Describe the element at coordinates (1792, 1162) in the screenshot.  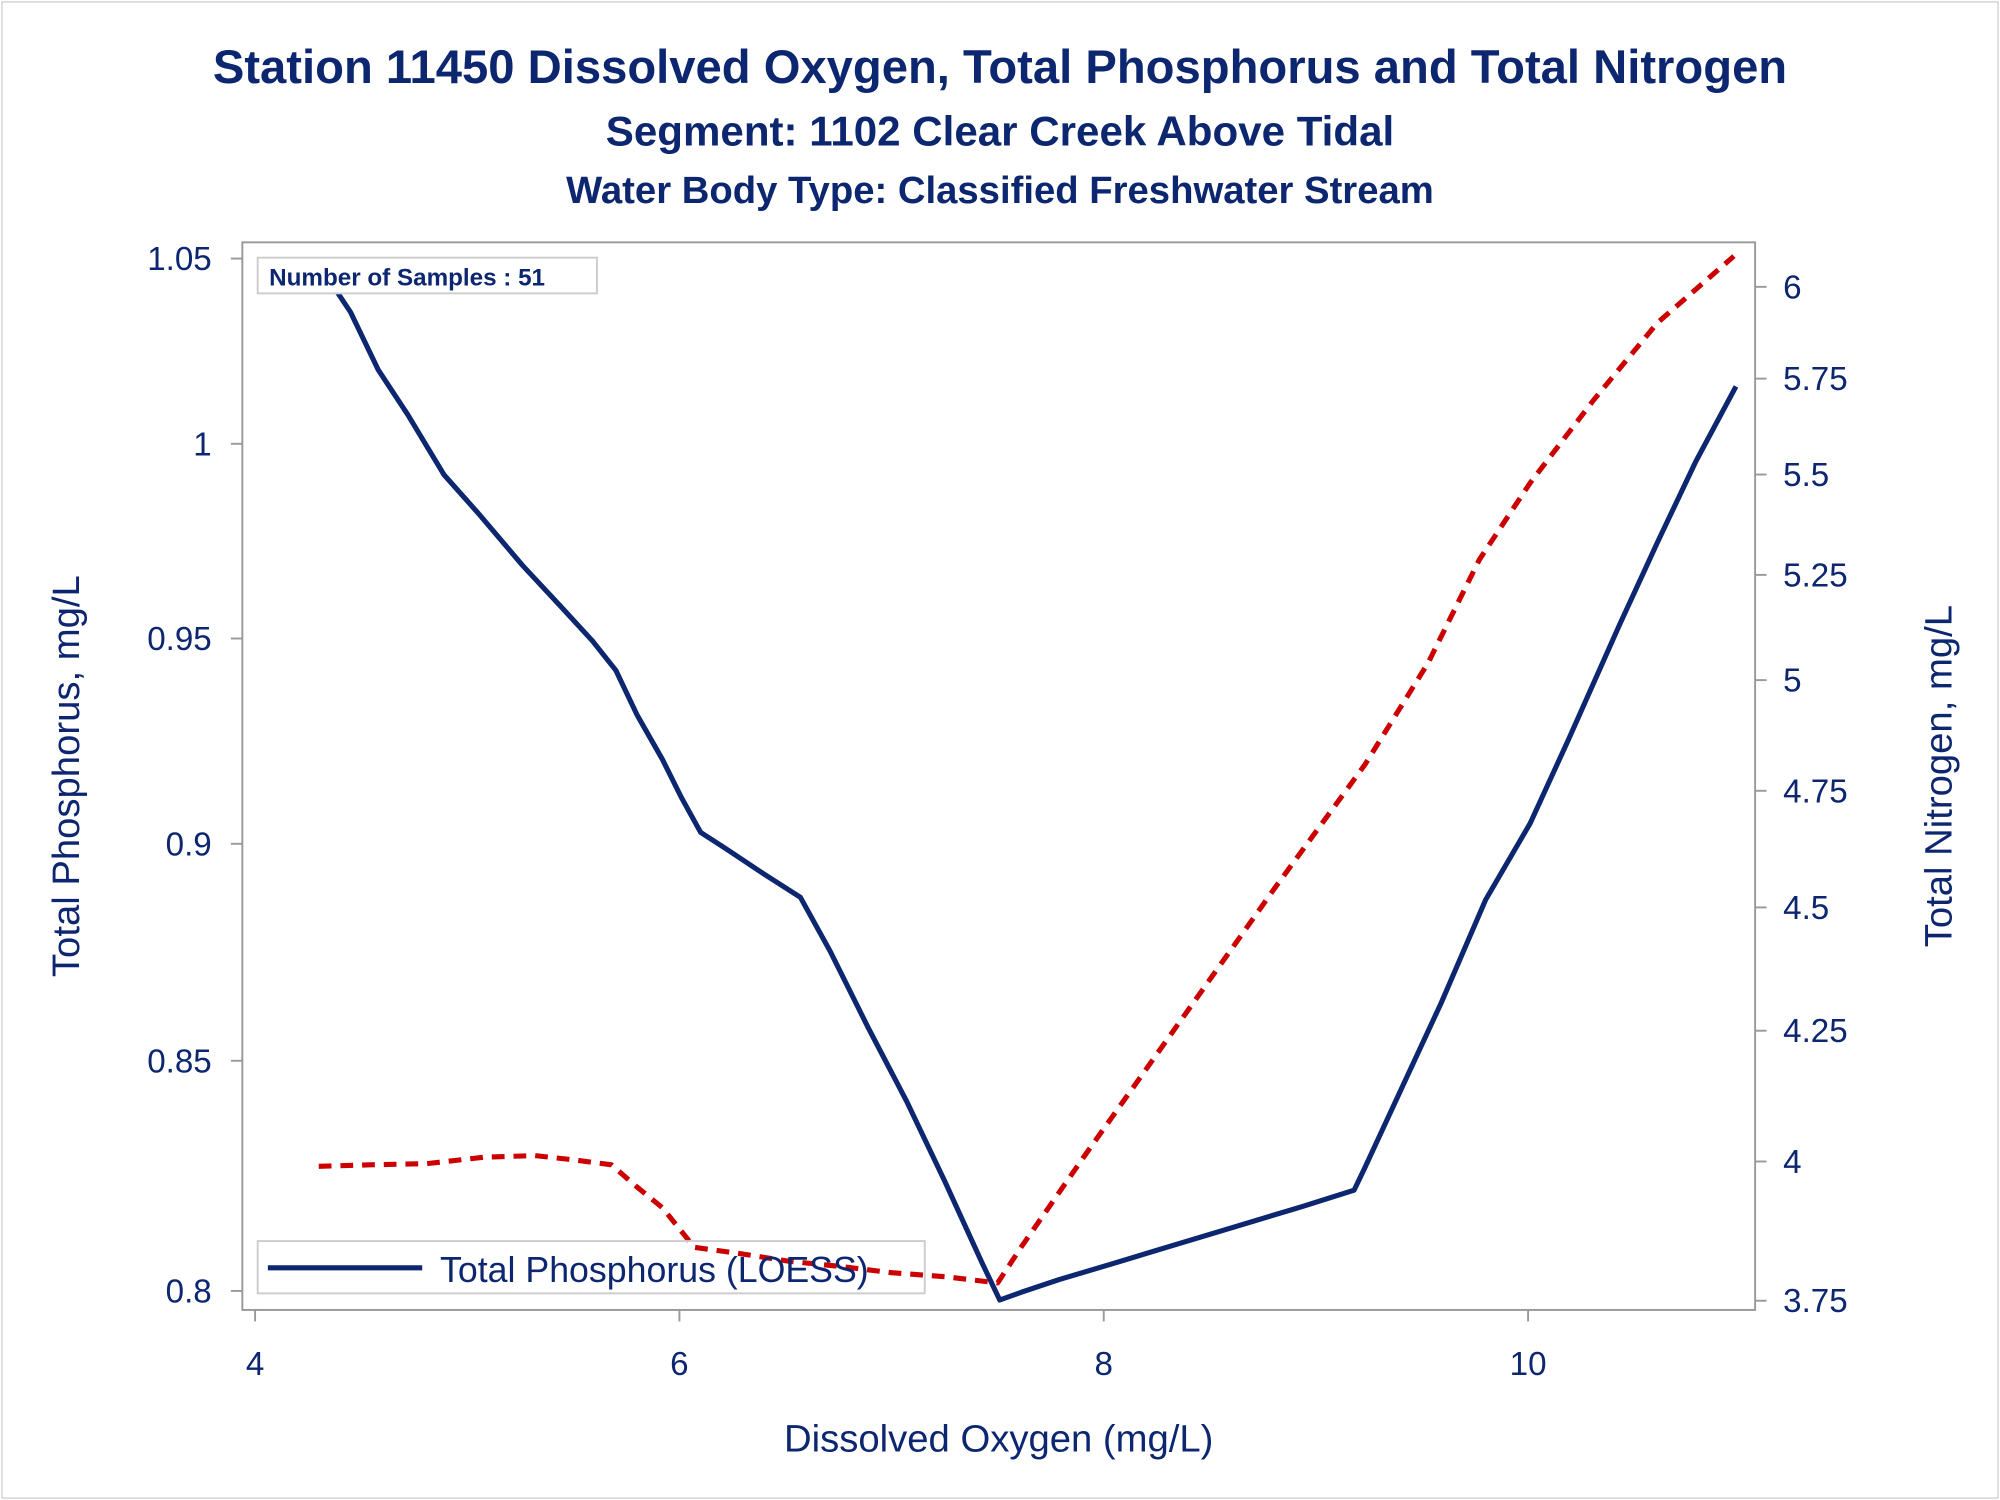
I see `y2-tick-label: 4` at that location.